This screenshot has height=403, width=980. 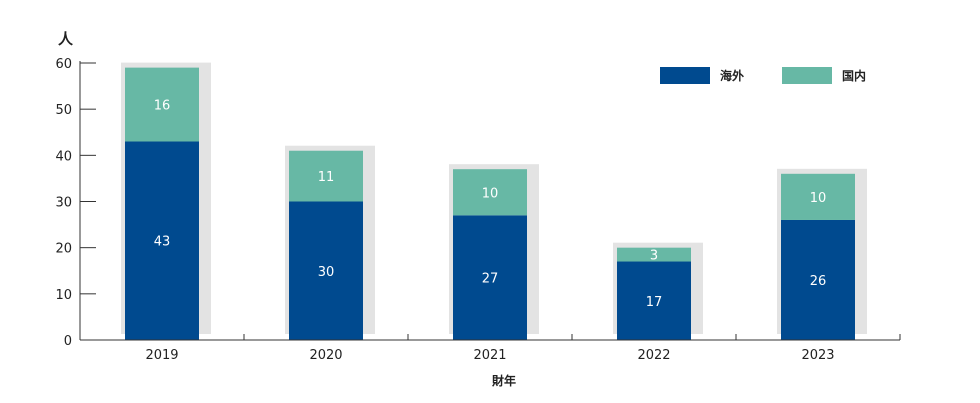 I want to click on bar-value-label: 26, so click(x=818, y=281).